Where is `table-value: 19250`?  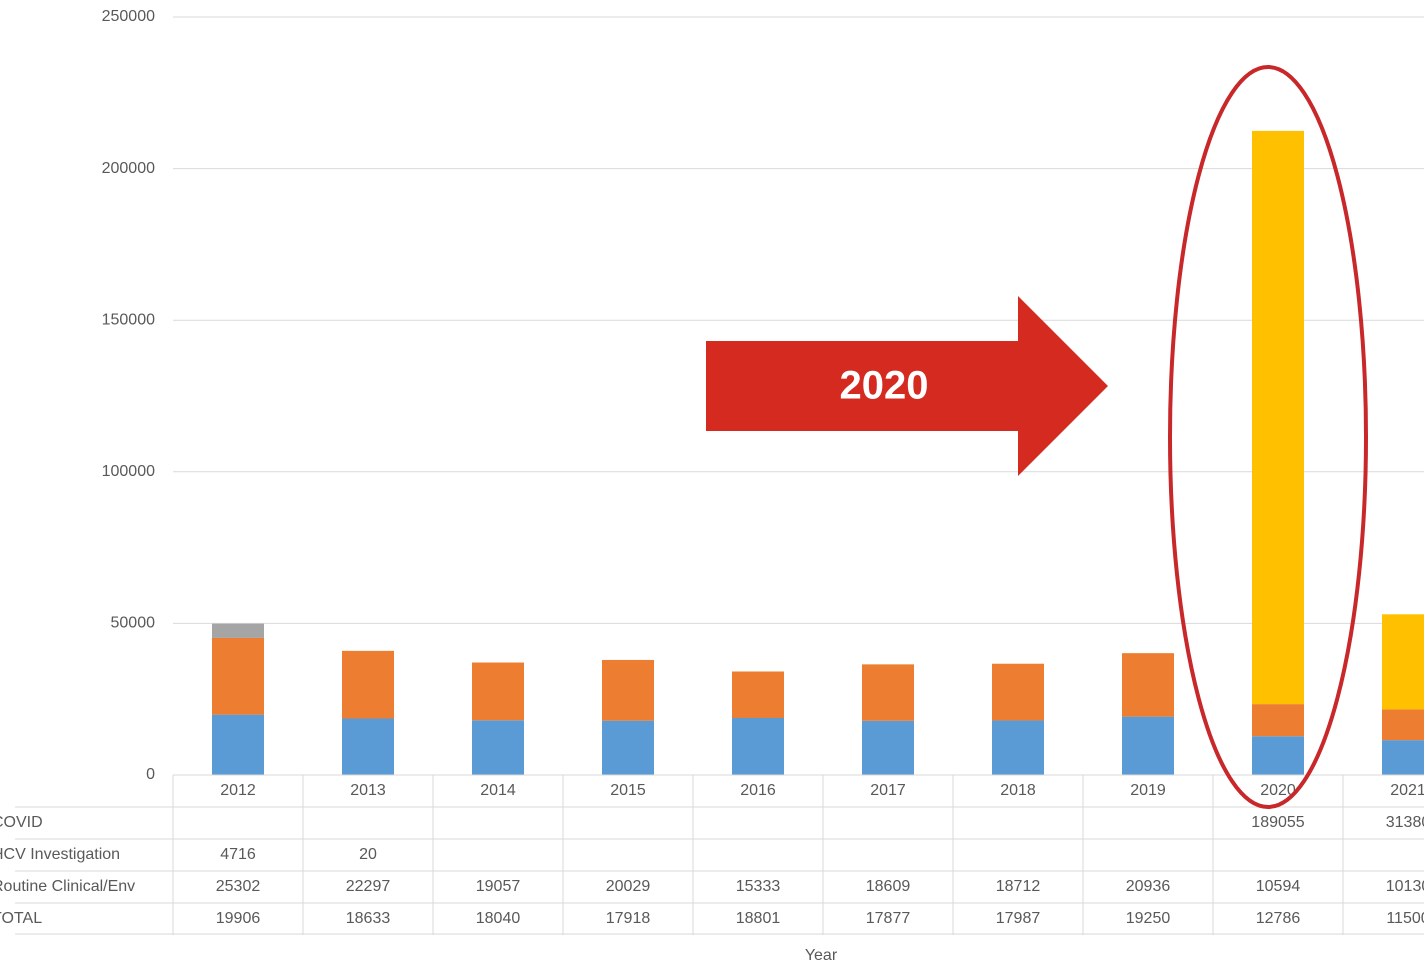
table-value: 19250 is located at coordinates (1148, 918).